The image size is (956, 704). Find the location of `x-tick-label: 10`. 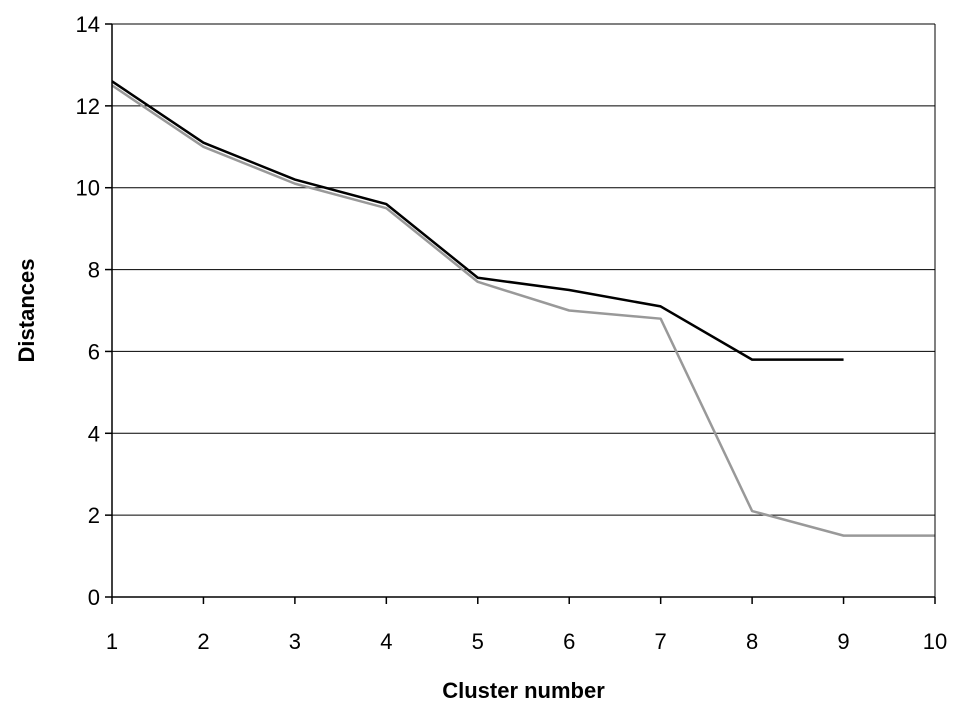

x-tick-label: 10 is located at coordinates (935, 641).